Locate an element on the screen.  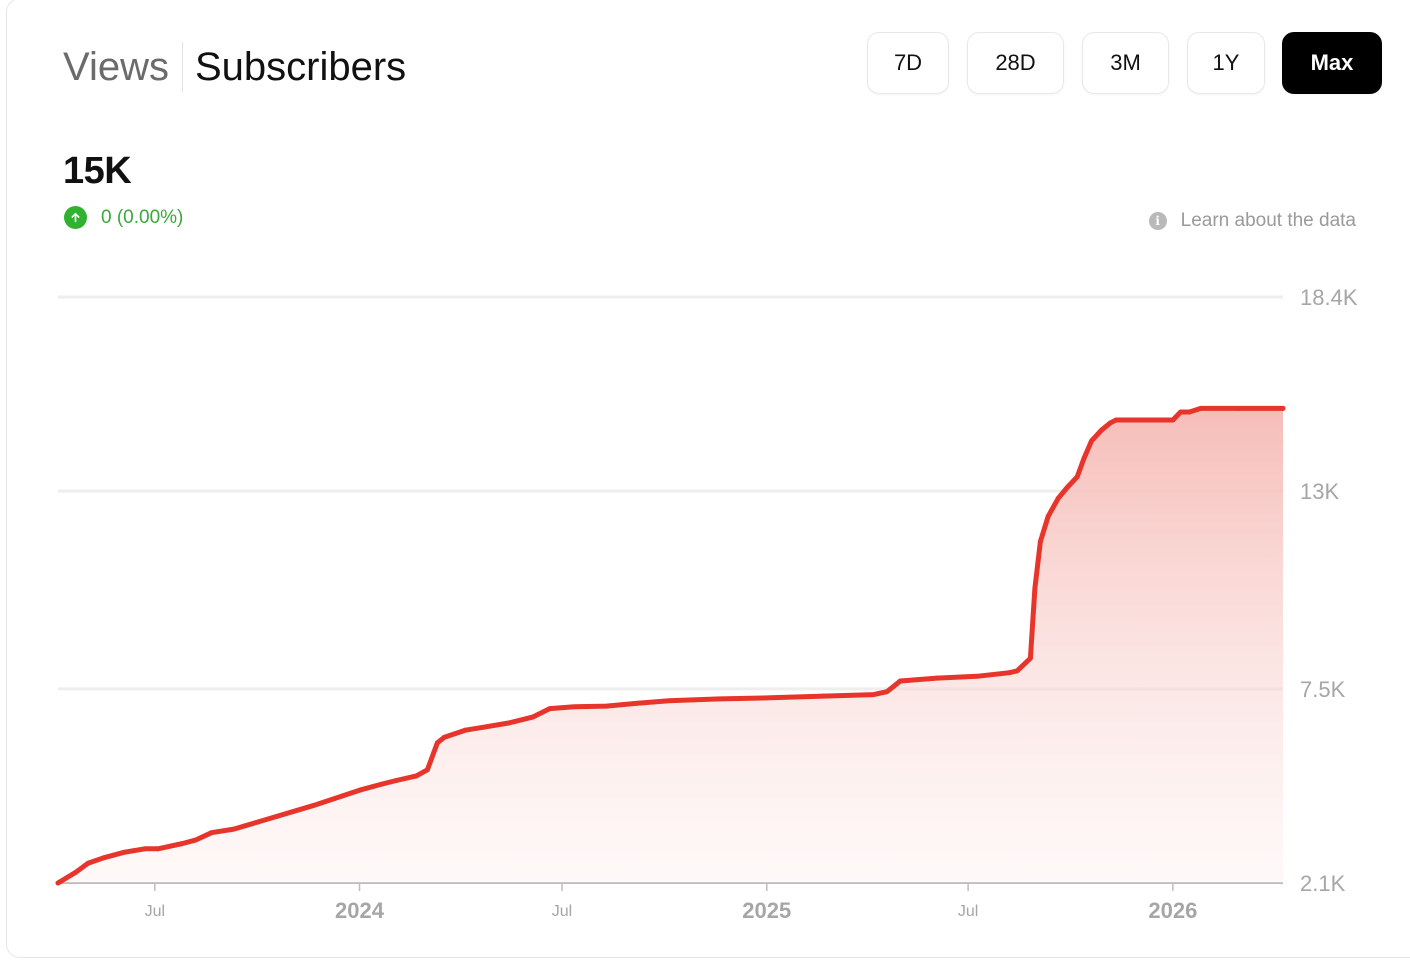
range-max-button: Max is located at coordinates (1332, 63).